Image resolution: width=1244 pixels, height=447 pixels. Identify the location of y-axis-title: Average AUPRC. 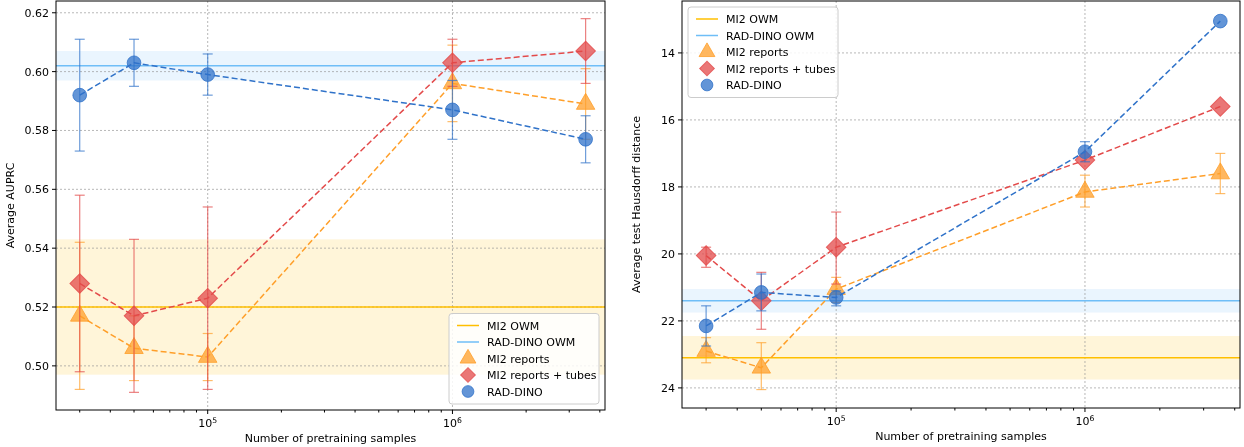
(10, 205).